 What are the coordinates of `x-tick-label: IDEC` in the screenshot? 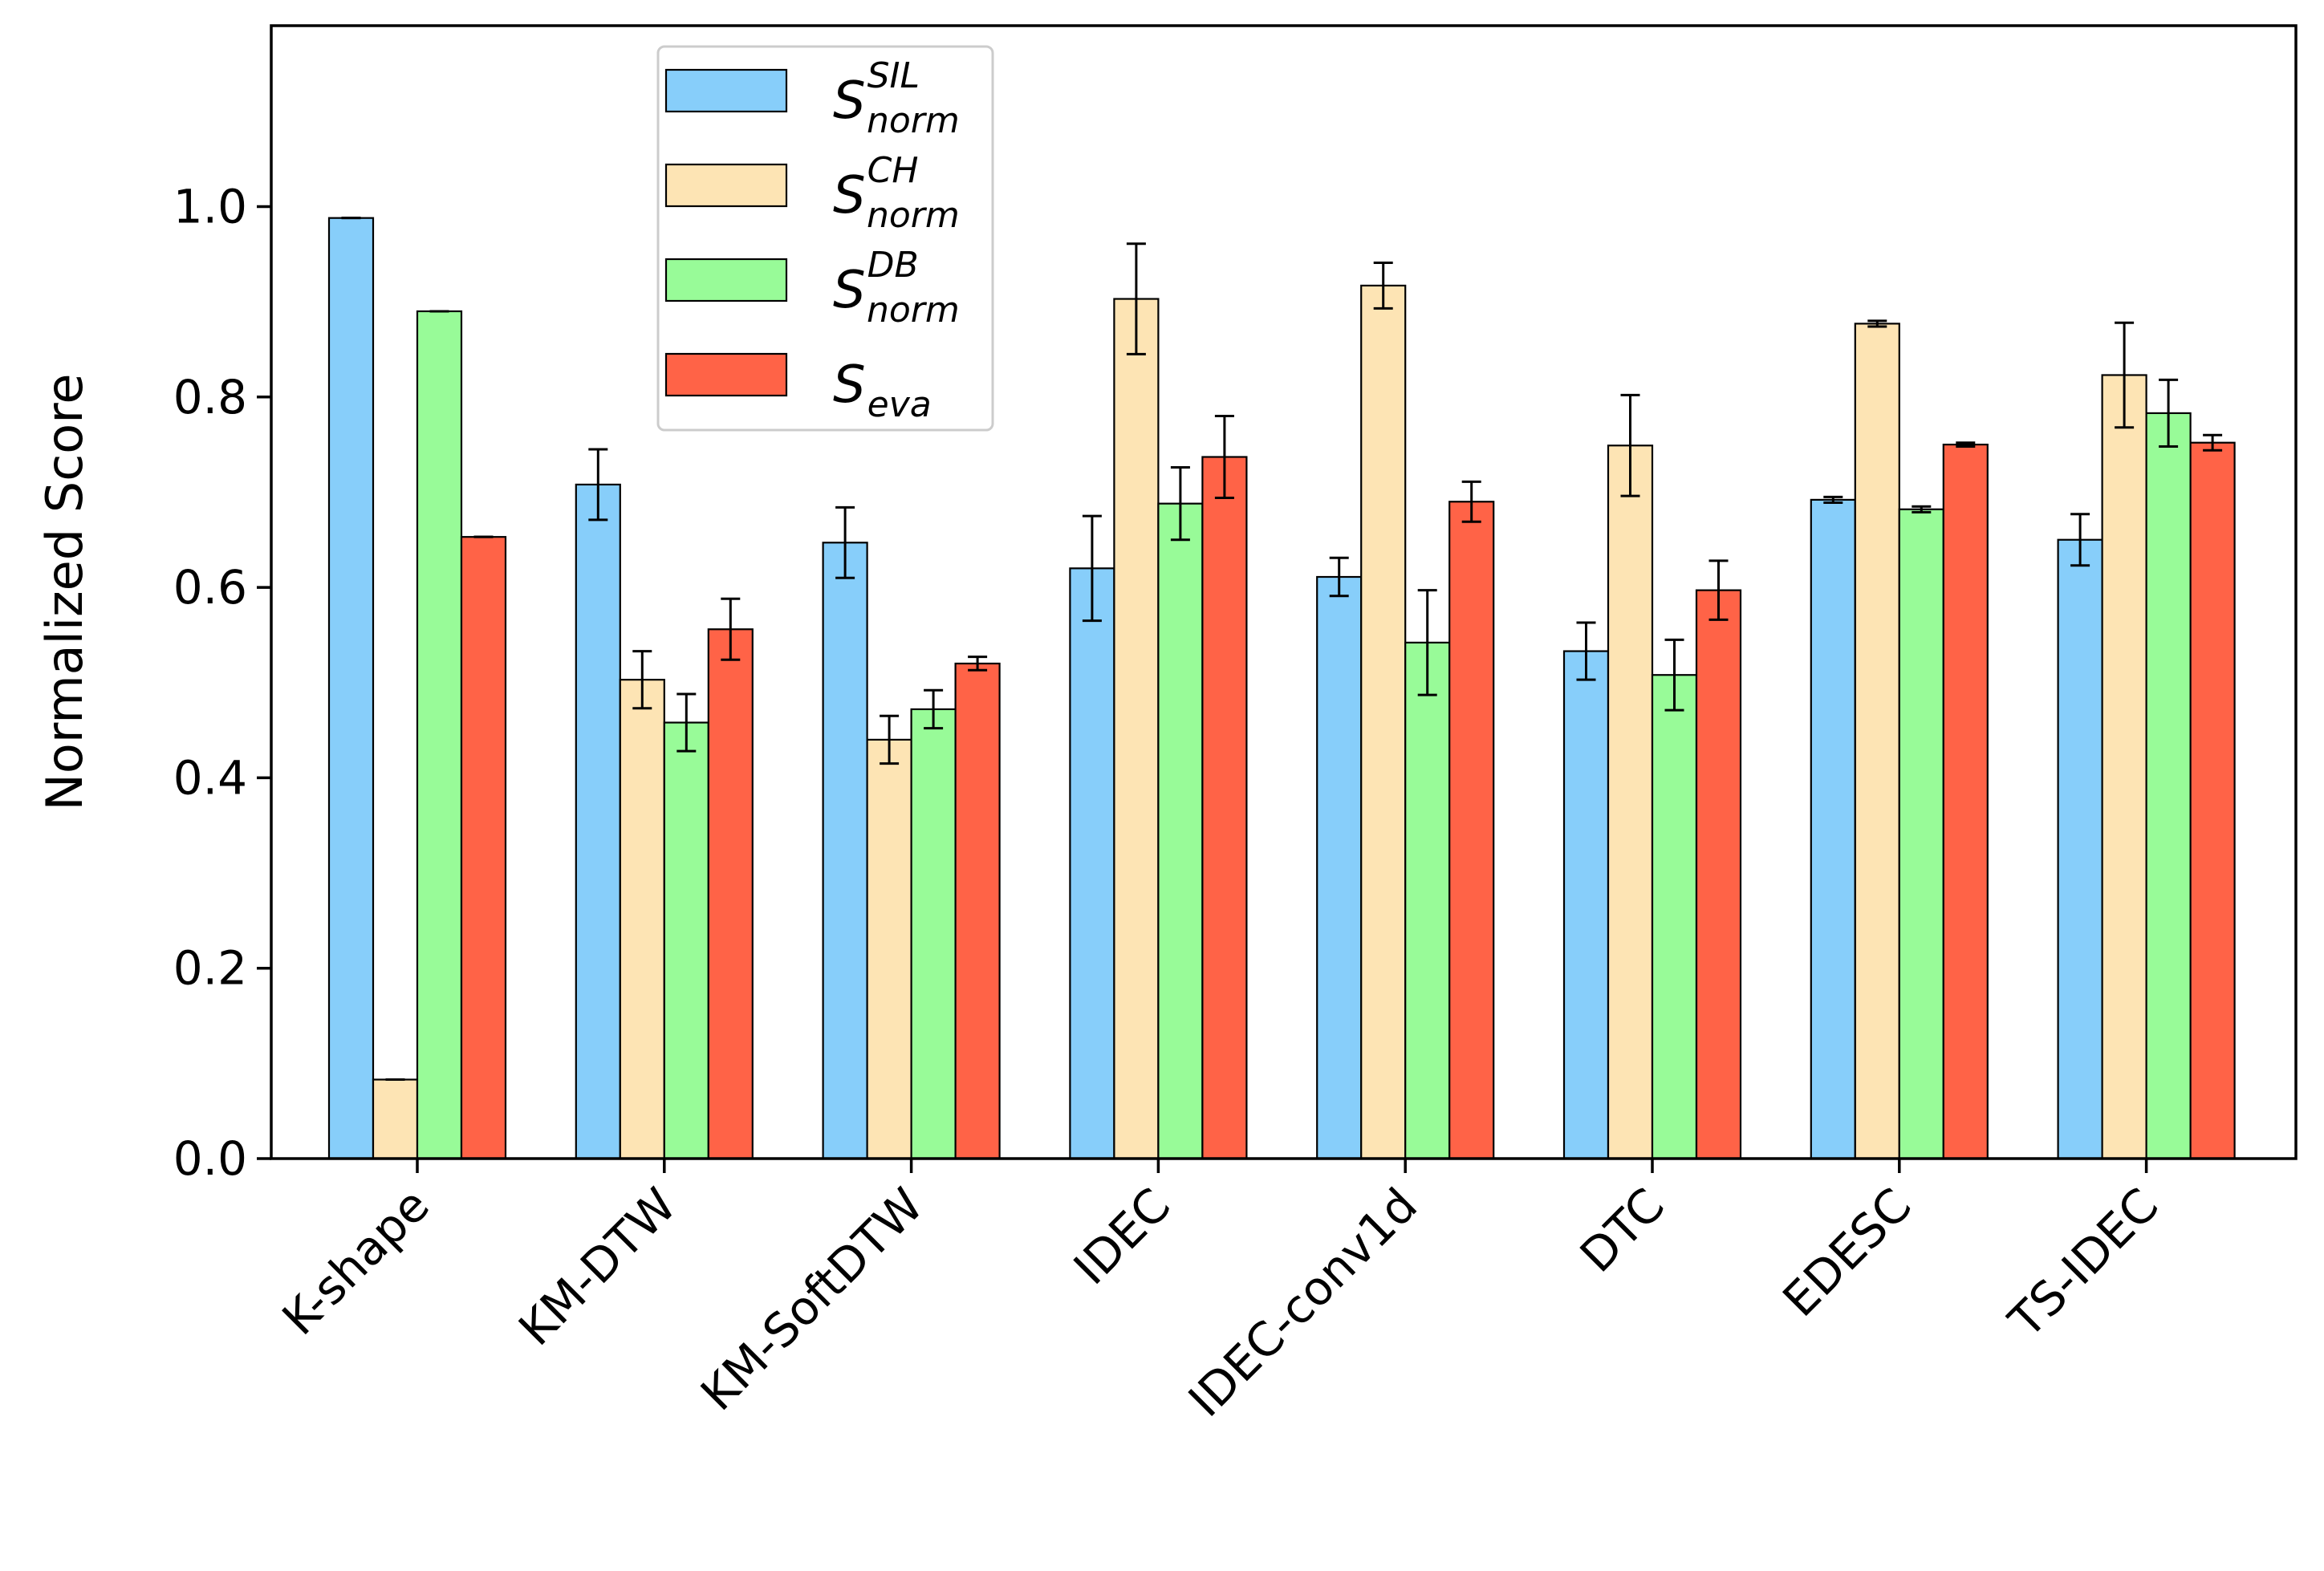 It's located at (1121, 1237).